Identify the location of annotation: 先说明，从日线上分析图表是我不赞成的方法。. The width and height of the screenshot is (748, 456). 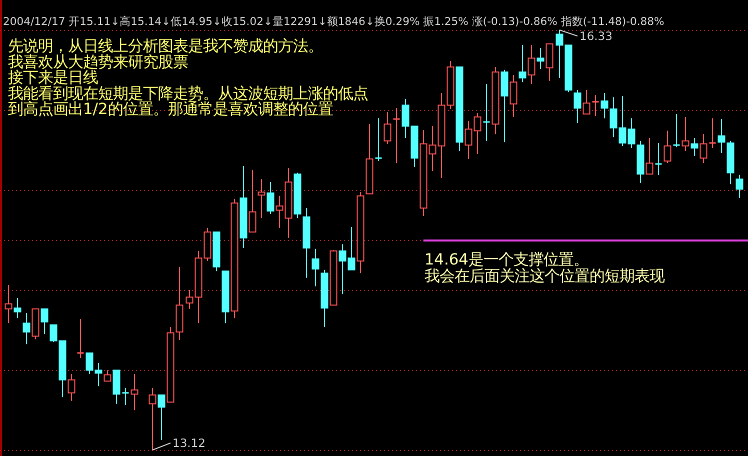
(165, 46).